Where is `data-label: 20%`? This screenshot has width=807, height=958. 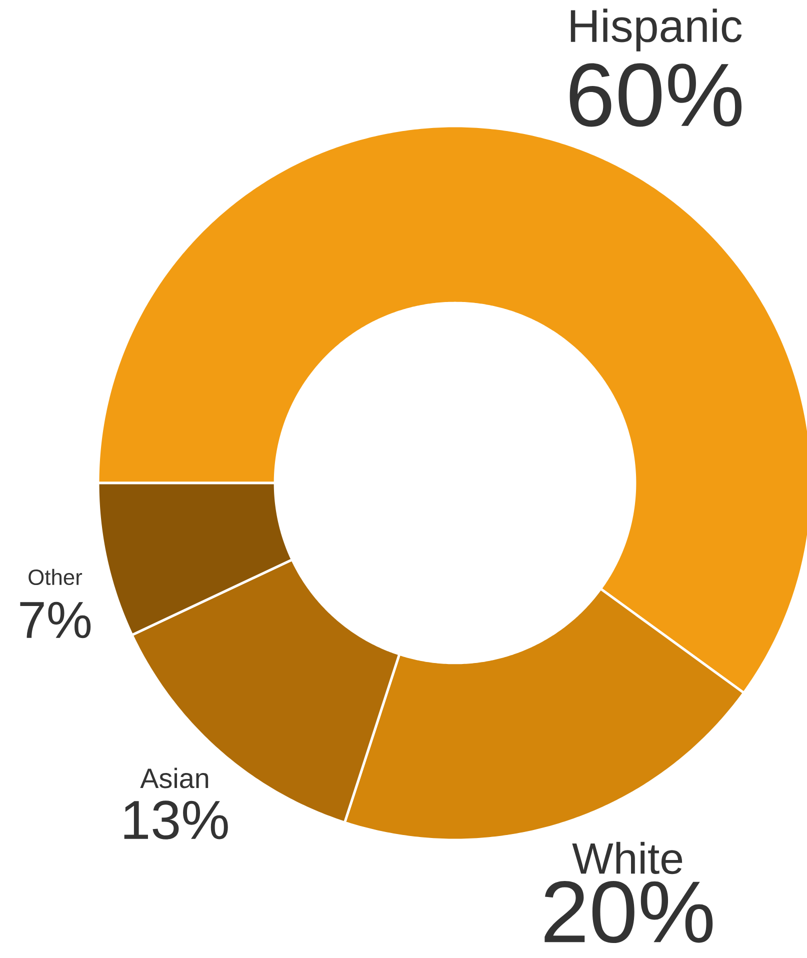
data-label: 20% is located at coordinates (628, 912).